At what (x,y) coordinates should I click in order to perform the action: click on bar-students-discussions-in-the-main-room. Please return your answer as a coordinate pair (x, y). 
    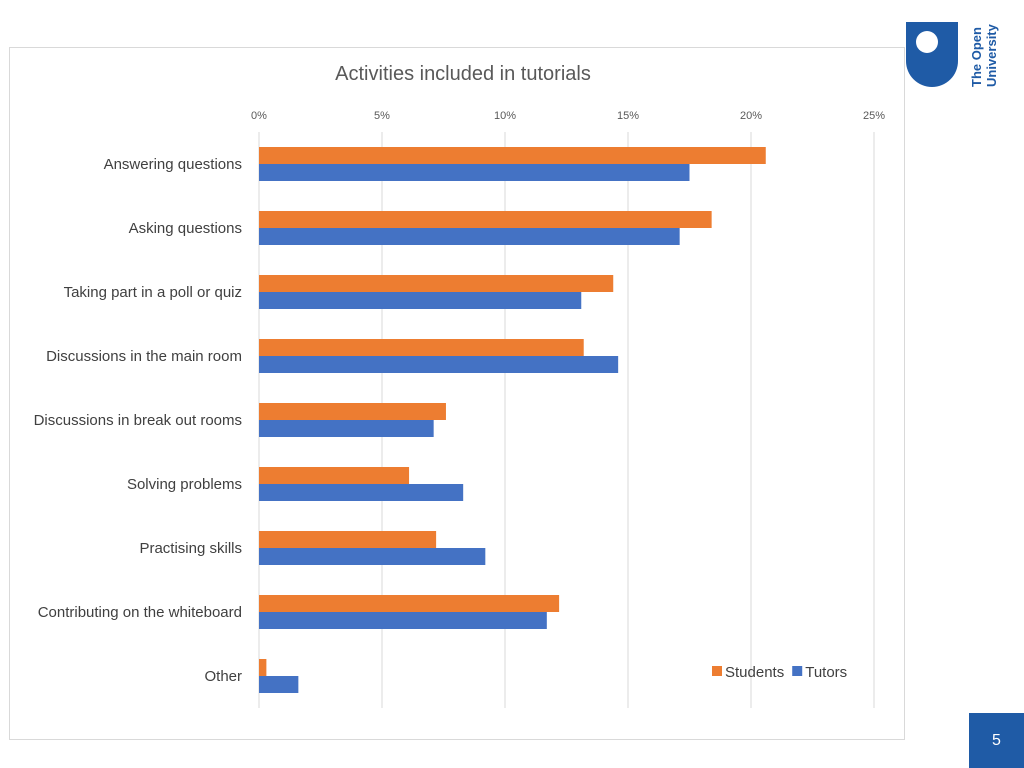
    Looking at the image, I should click on (421, 347).